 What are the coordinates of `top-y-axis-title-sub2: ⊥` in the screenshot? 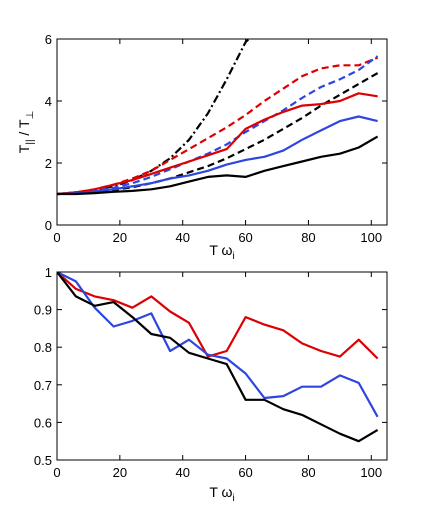 It's located at (30, 115).